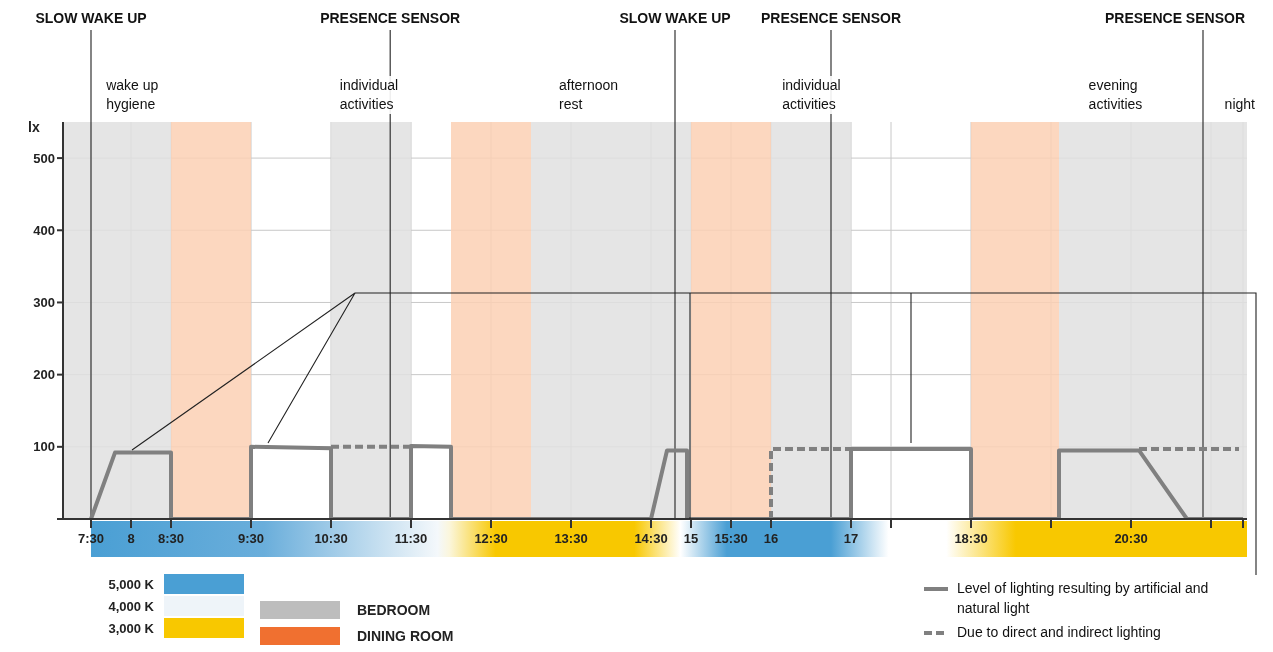 This screenshot has height=652, width=1273. I want to click on x-tick-label: 17, so click(851, 539).